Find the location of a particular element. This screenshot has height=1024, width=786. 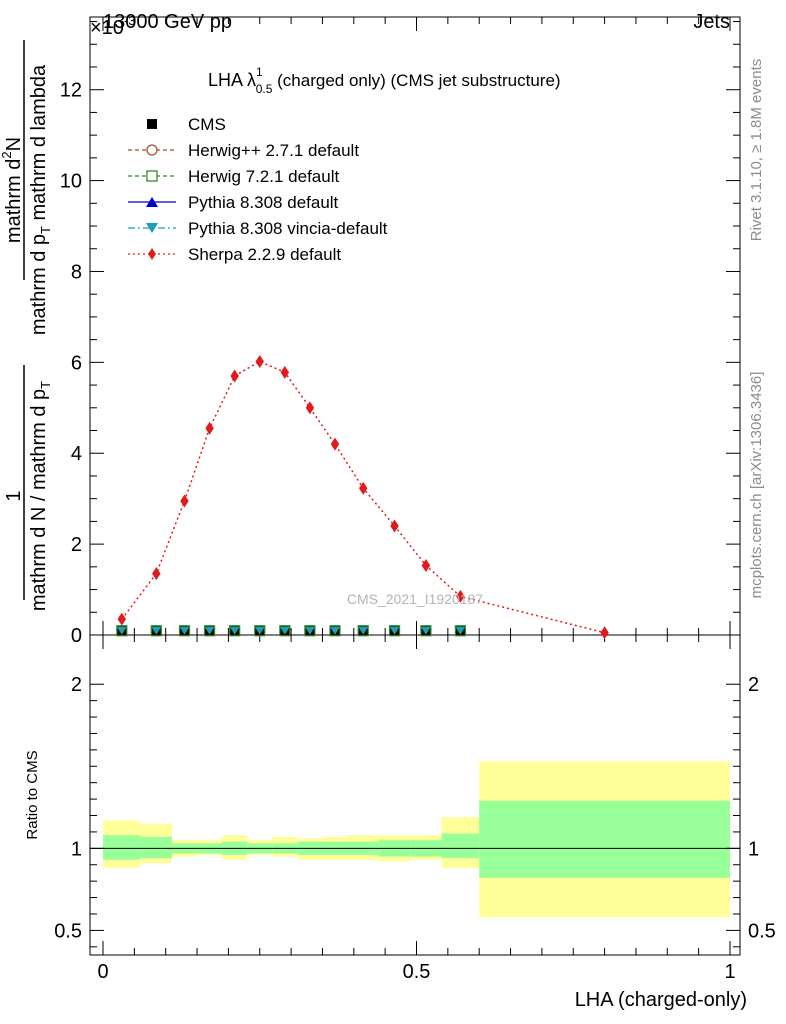

legend-marker-herwig7 is located at coordinates (152, 176).